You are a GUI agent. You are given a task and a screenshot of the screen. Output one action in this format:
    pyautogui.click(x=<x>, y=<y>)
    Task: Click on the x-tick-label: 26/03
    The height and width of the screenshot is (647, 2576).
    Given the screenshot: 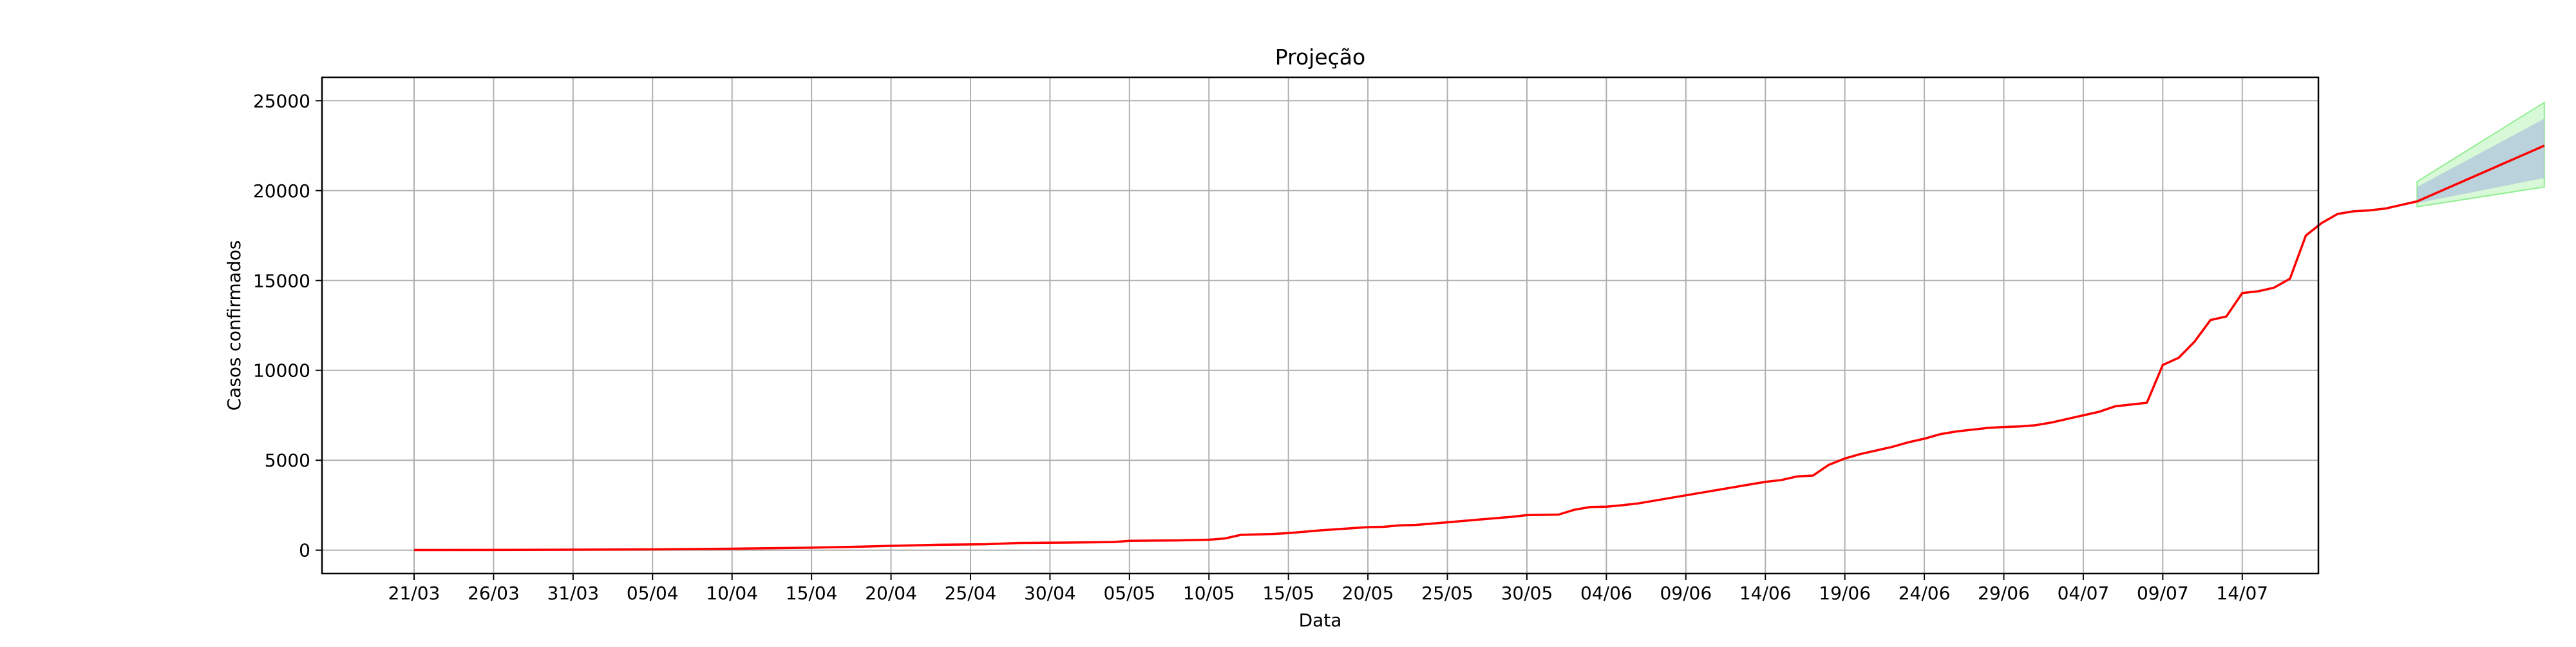 What is the action you would take?
    pyautogui.click(x=494, y=593)
    